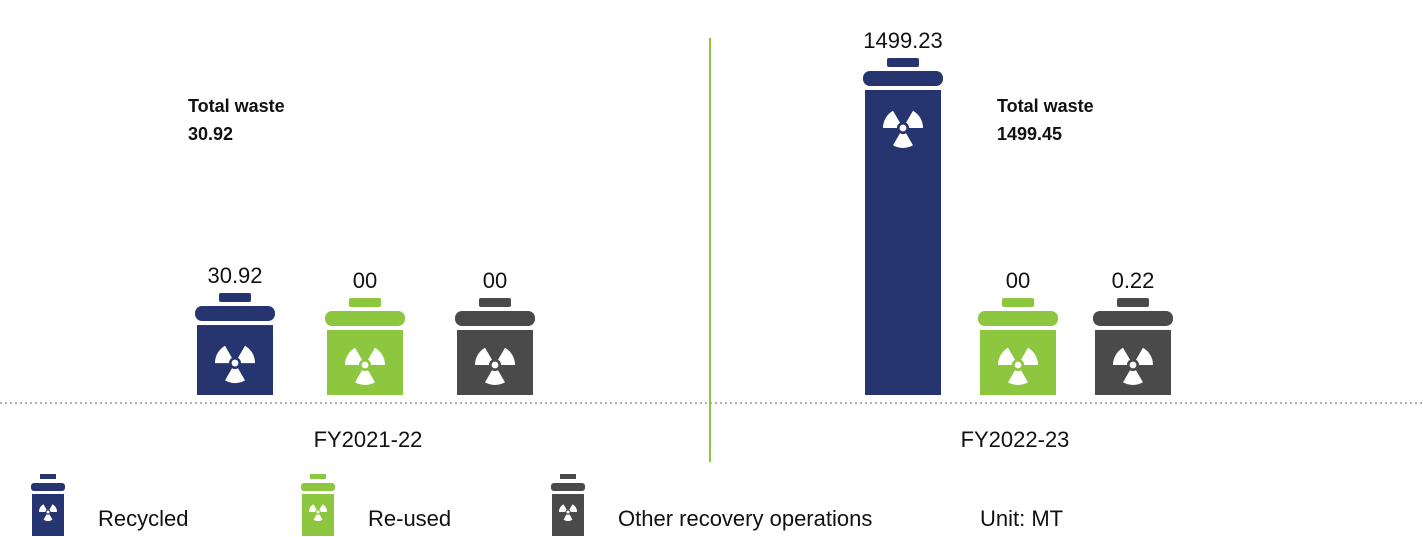 This screenshot has width=1423, height=537. What do you see at coordinates (1133, 280) in the screenshot?
I see `value-label: 0.22` at bounding box center [1133, 280].